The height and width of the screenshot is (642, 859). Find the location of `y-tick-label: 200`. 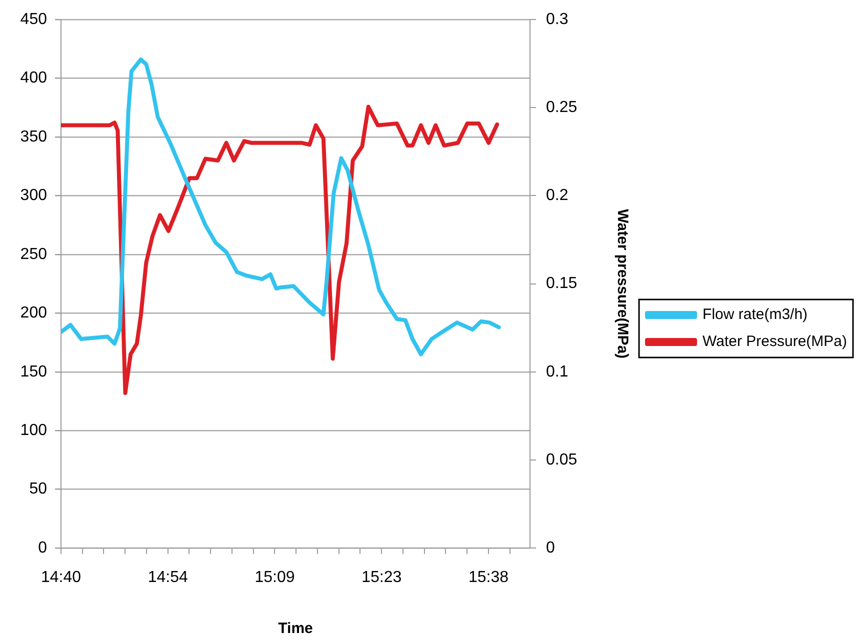

y-tick-label: 200 is located at coordinates (34, 313).